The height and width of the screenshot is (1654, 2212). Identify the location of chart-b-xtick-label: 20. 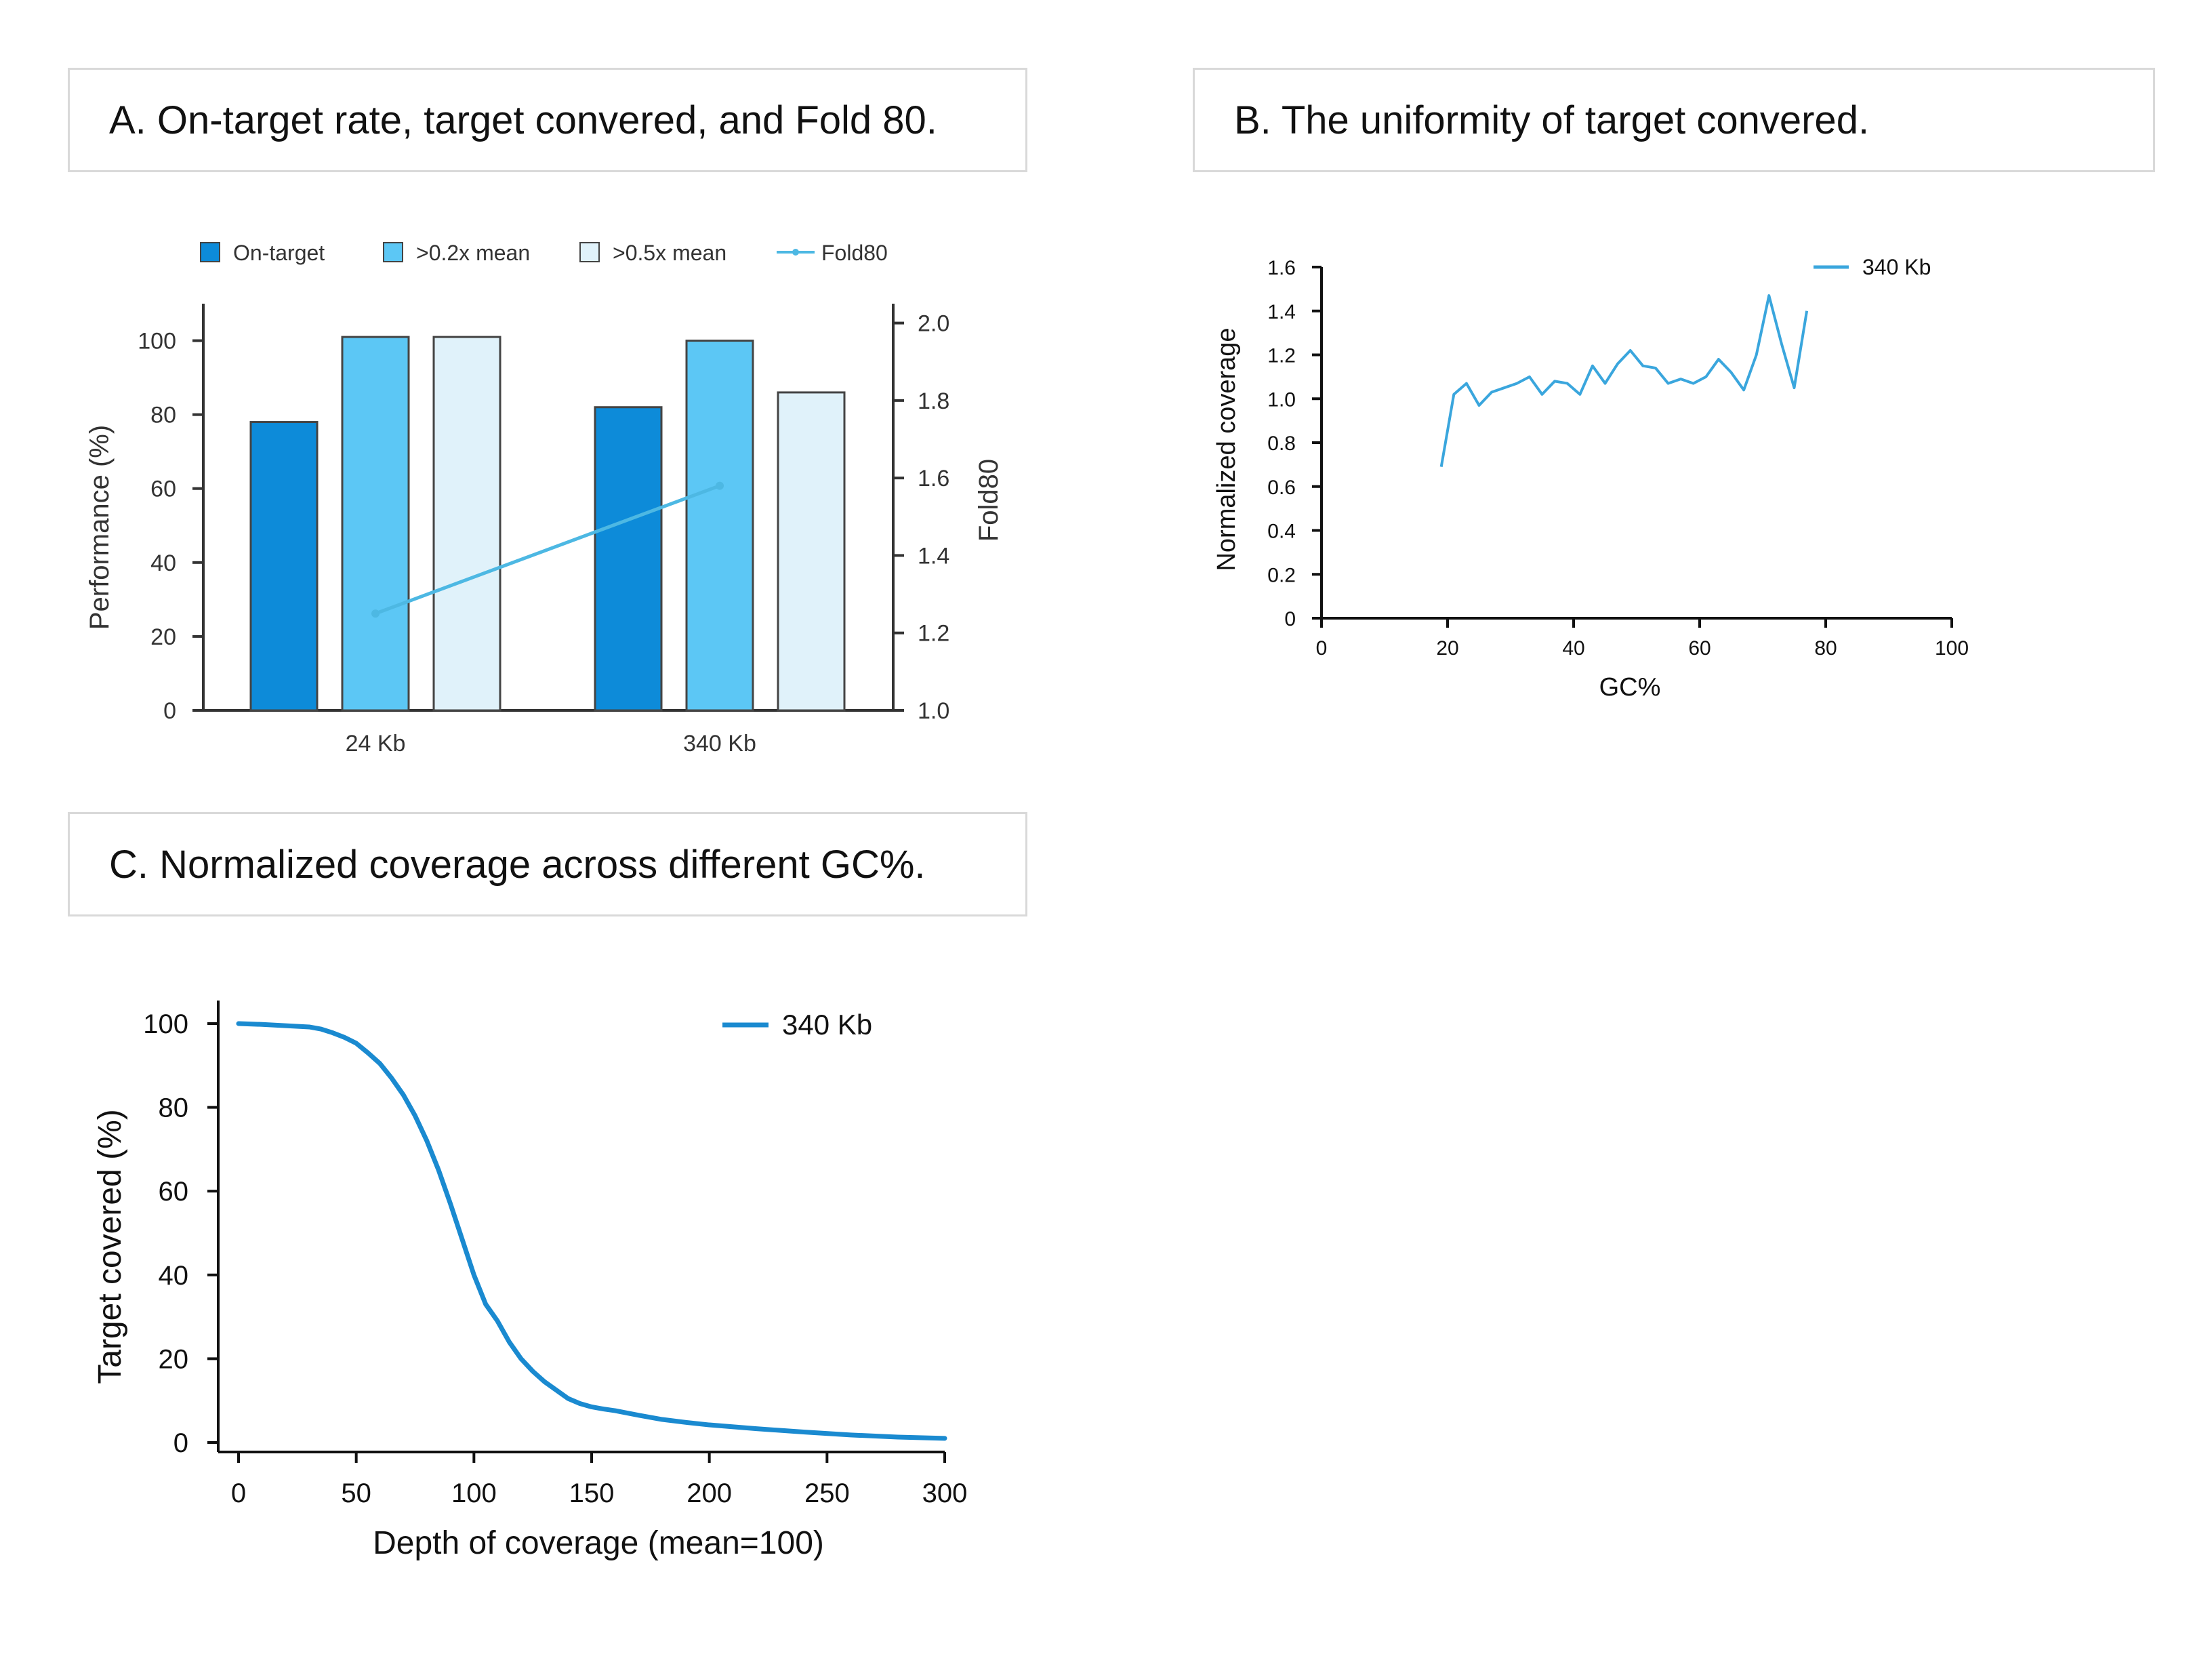
(1447, 648).